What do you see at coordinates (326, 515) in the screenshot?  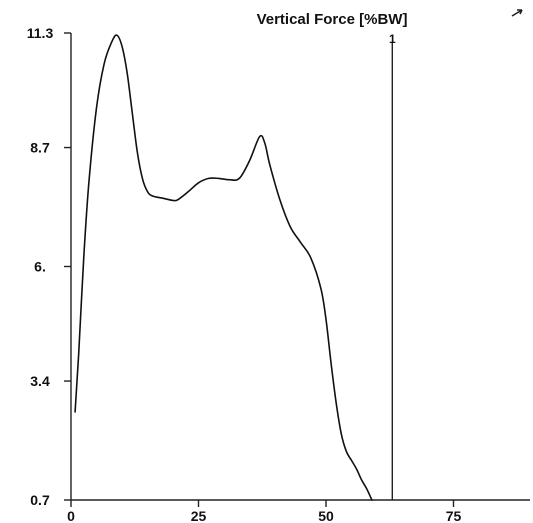 I see `x-tick-label: 50` at bounding box center [326, 515].